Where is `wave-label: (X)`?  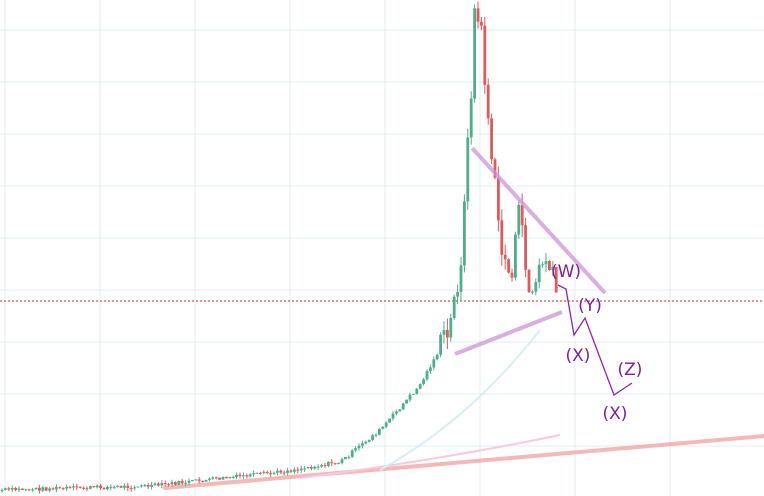
wave-label: (X) is located at coordinates (615, 414).